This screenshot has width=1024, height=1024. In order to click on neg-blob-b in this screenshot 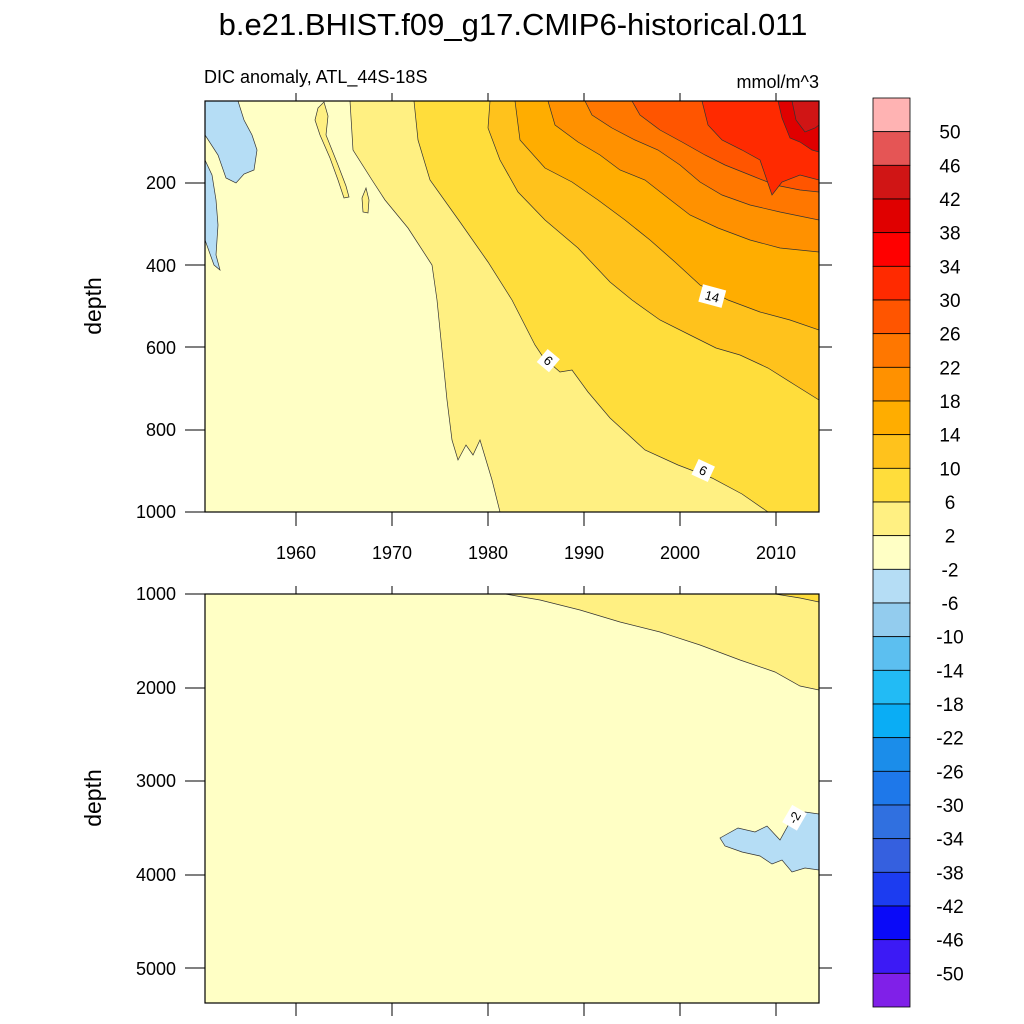, I will do `click(213, 215)`.